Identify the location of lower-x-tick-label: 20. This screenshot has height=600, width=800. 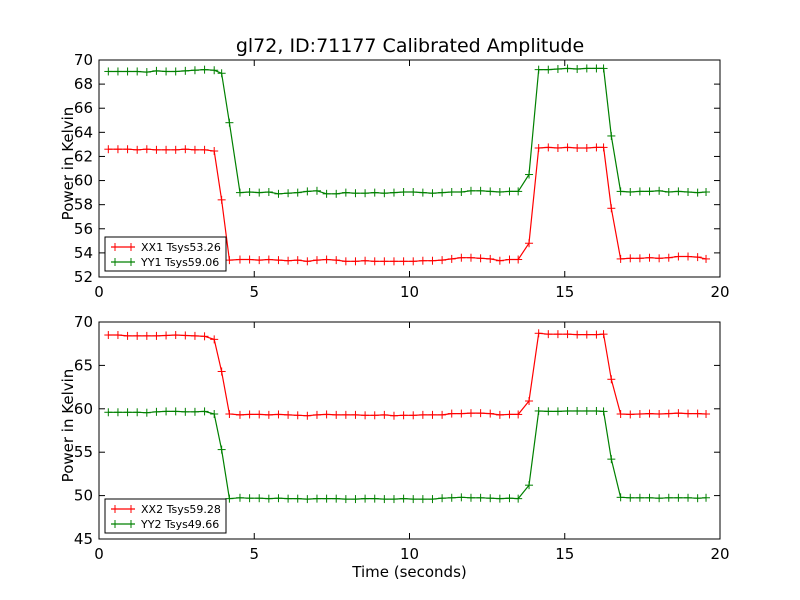
(719, 554).